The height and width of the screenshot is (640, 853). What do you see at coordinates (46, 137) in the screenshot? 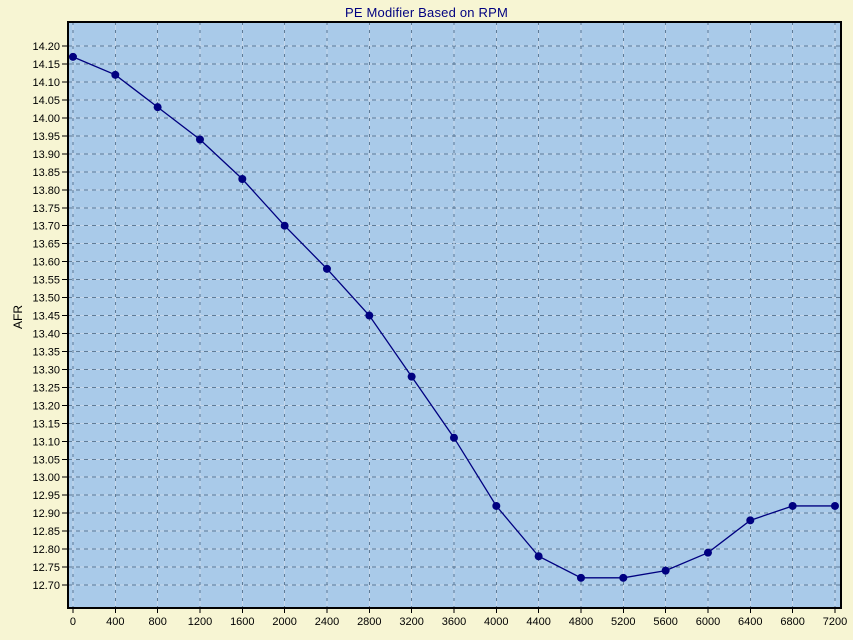
I see `y-tick-label: 13.95` at bounding box center [46, 137].